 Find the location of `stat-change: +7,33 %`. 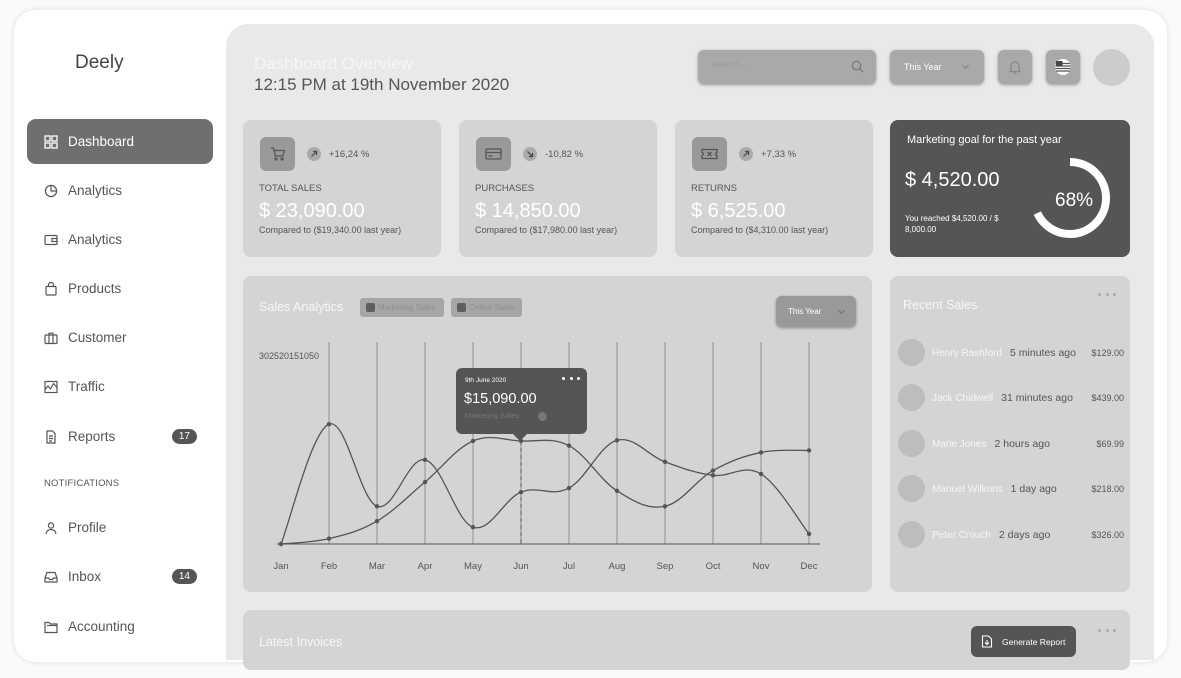

stat-change: +7,33 % is located at coordinates (779, 154).